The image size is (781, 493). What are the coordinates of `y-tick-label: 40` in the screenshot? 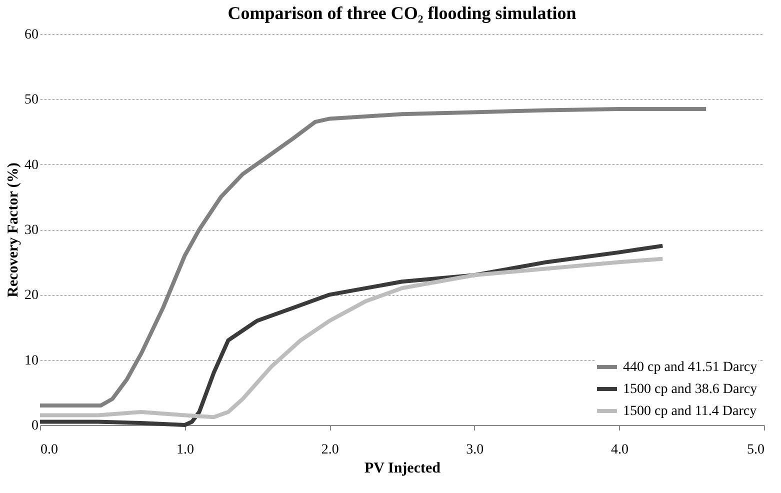 It's located at (31, 165).